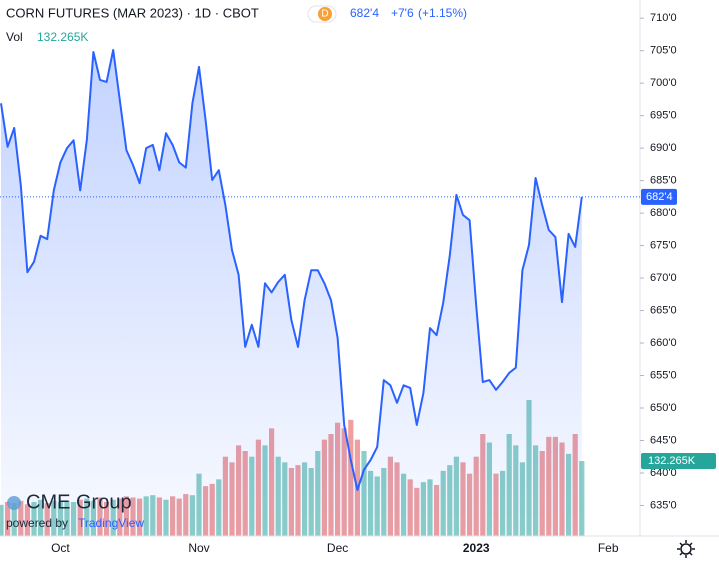 This screenshot has width=719, height=562. I want to click on settings-icon, so click(686, 549).